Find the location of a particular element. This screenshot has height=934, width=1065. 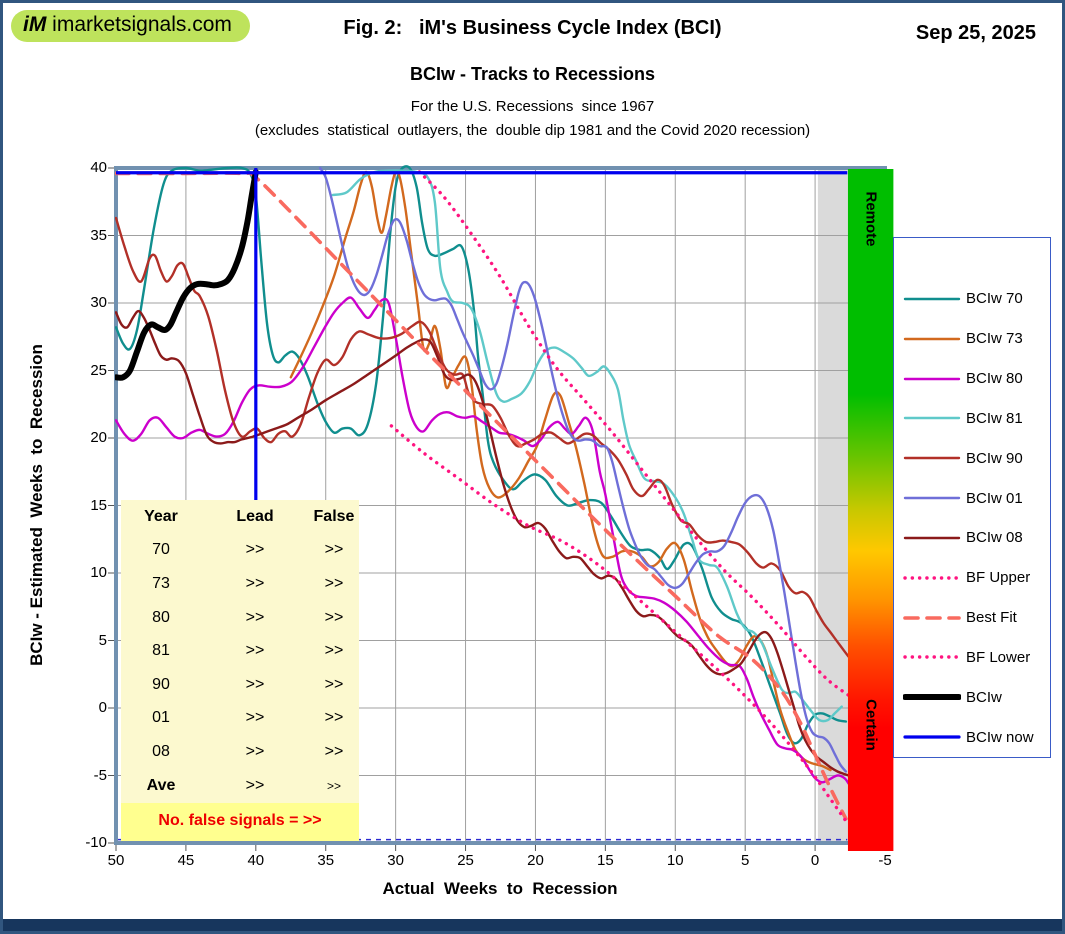

y-axis-title: BCIw - Estimated Weeks to Recession is located at coordinates (36, 505).